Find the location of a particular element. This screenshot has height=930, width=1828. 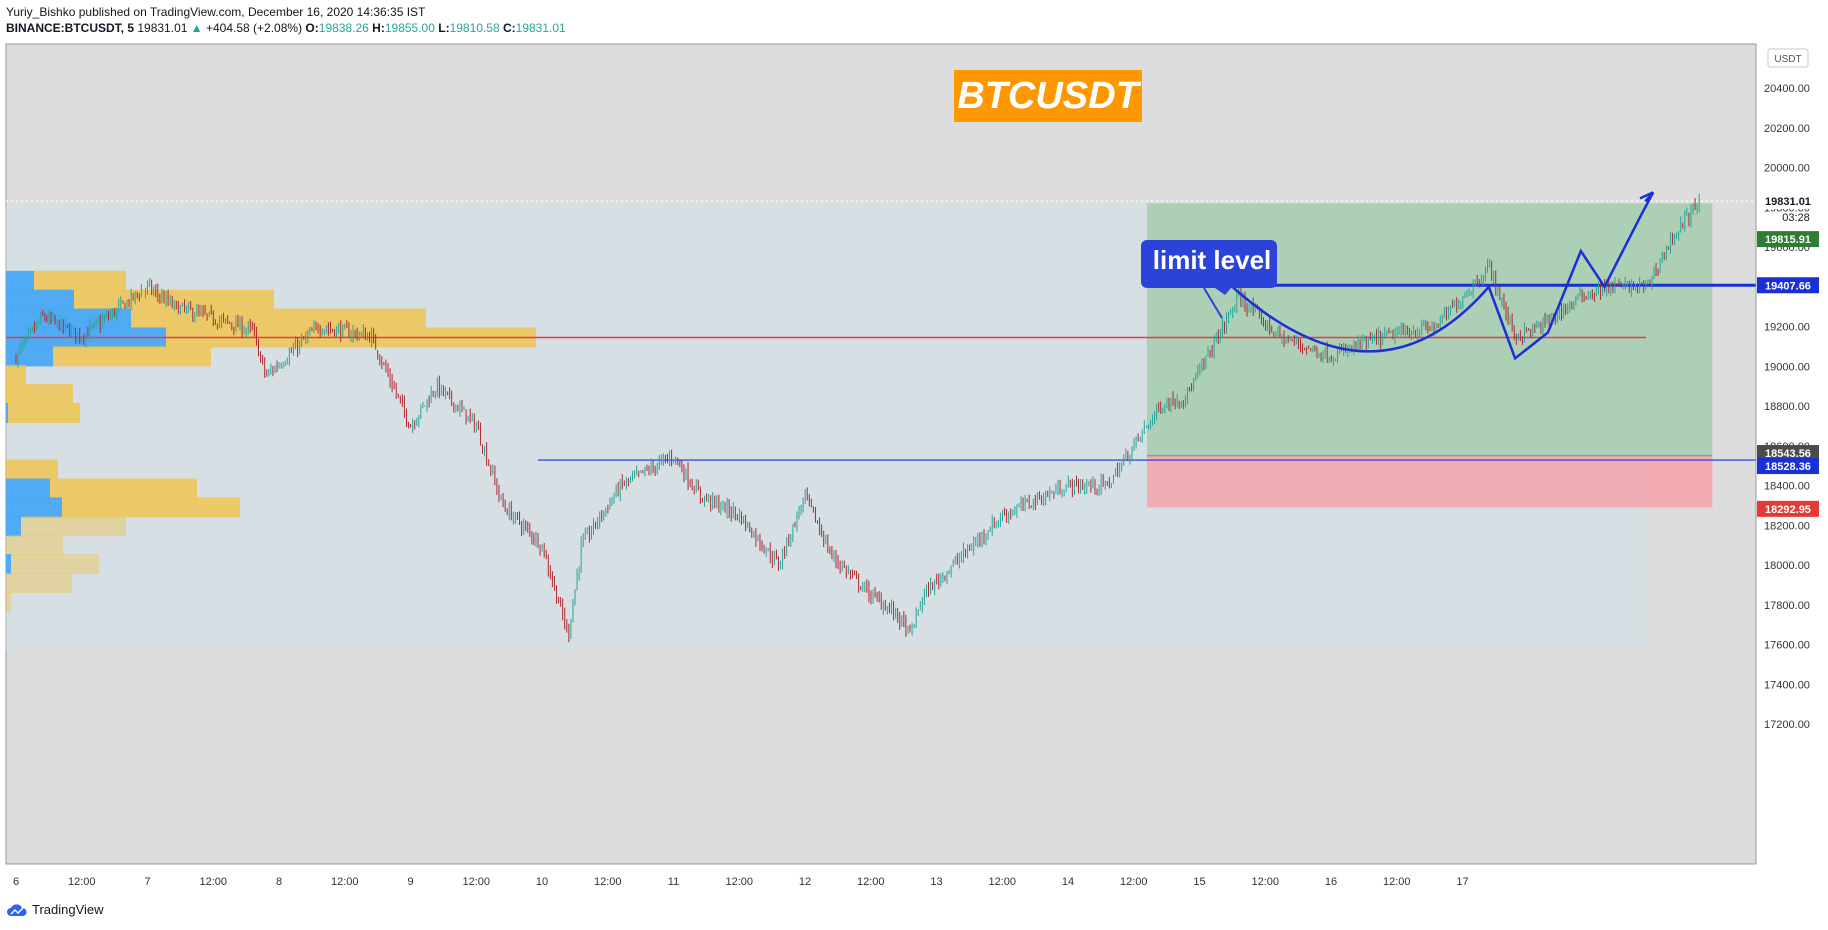

y-tick-label: 18400.00 is located at coordinates (1787, 487).